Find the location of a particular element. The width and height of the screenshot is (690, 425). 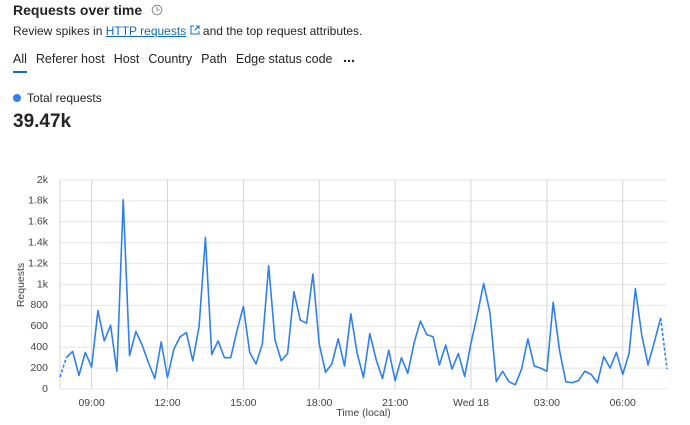

y-tick-label: 1.8k is located at coordinates (38, 201).